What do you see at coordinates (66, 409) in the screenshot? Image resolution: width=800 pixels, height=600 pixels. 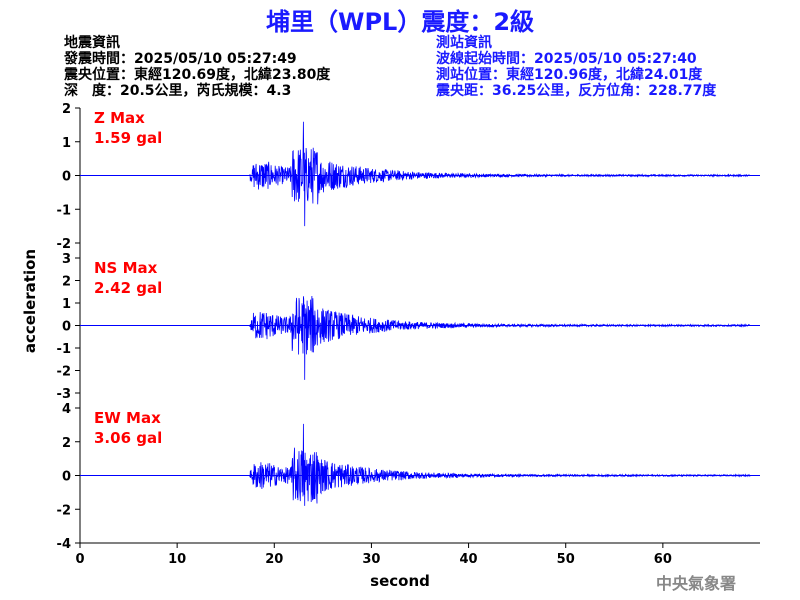 I see `y-tick-label: 4` at bounding box center [66, 409].